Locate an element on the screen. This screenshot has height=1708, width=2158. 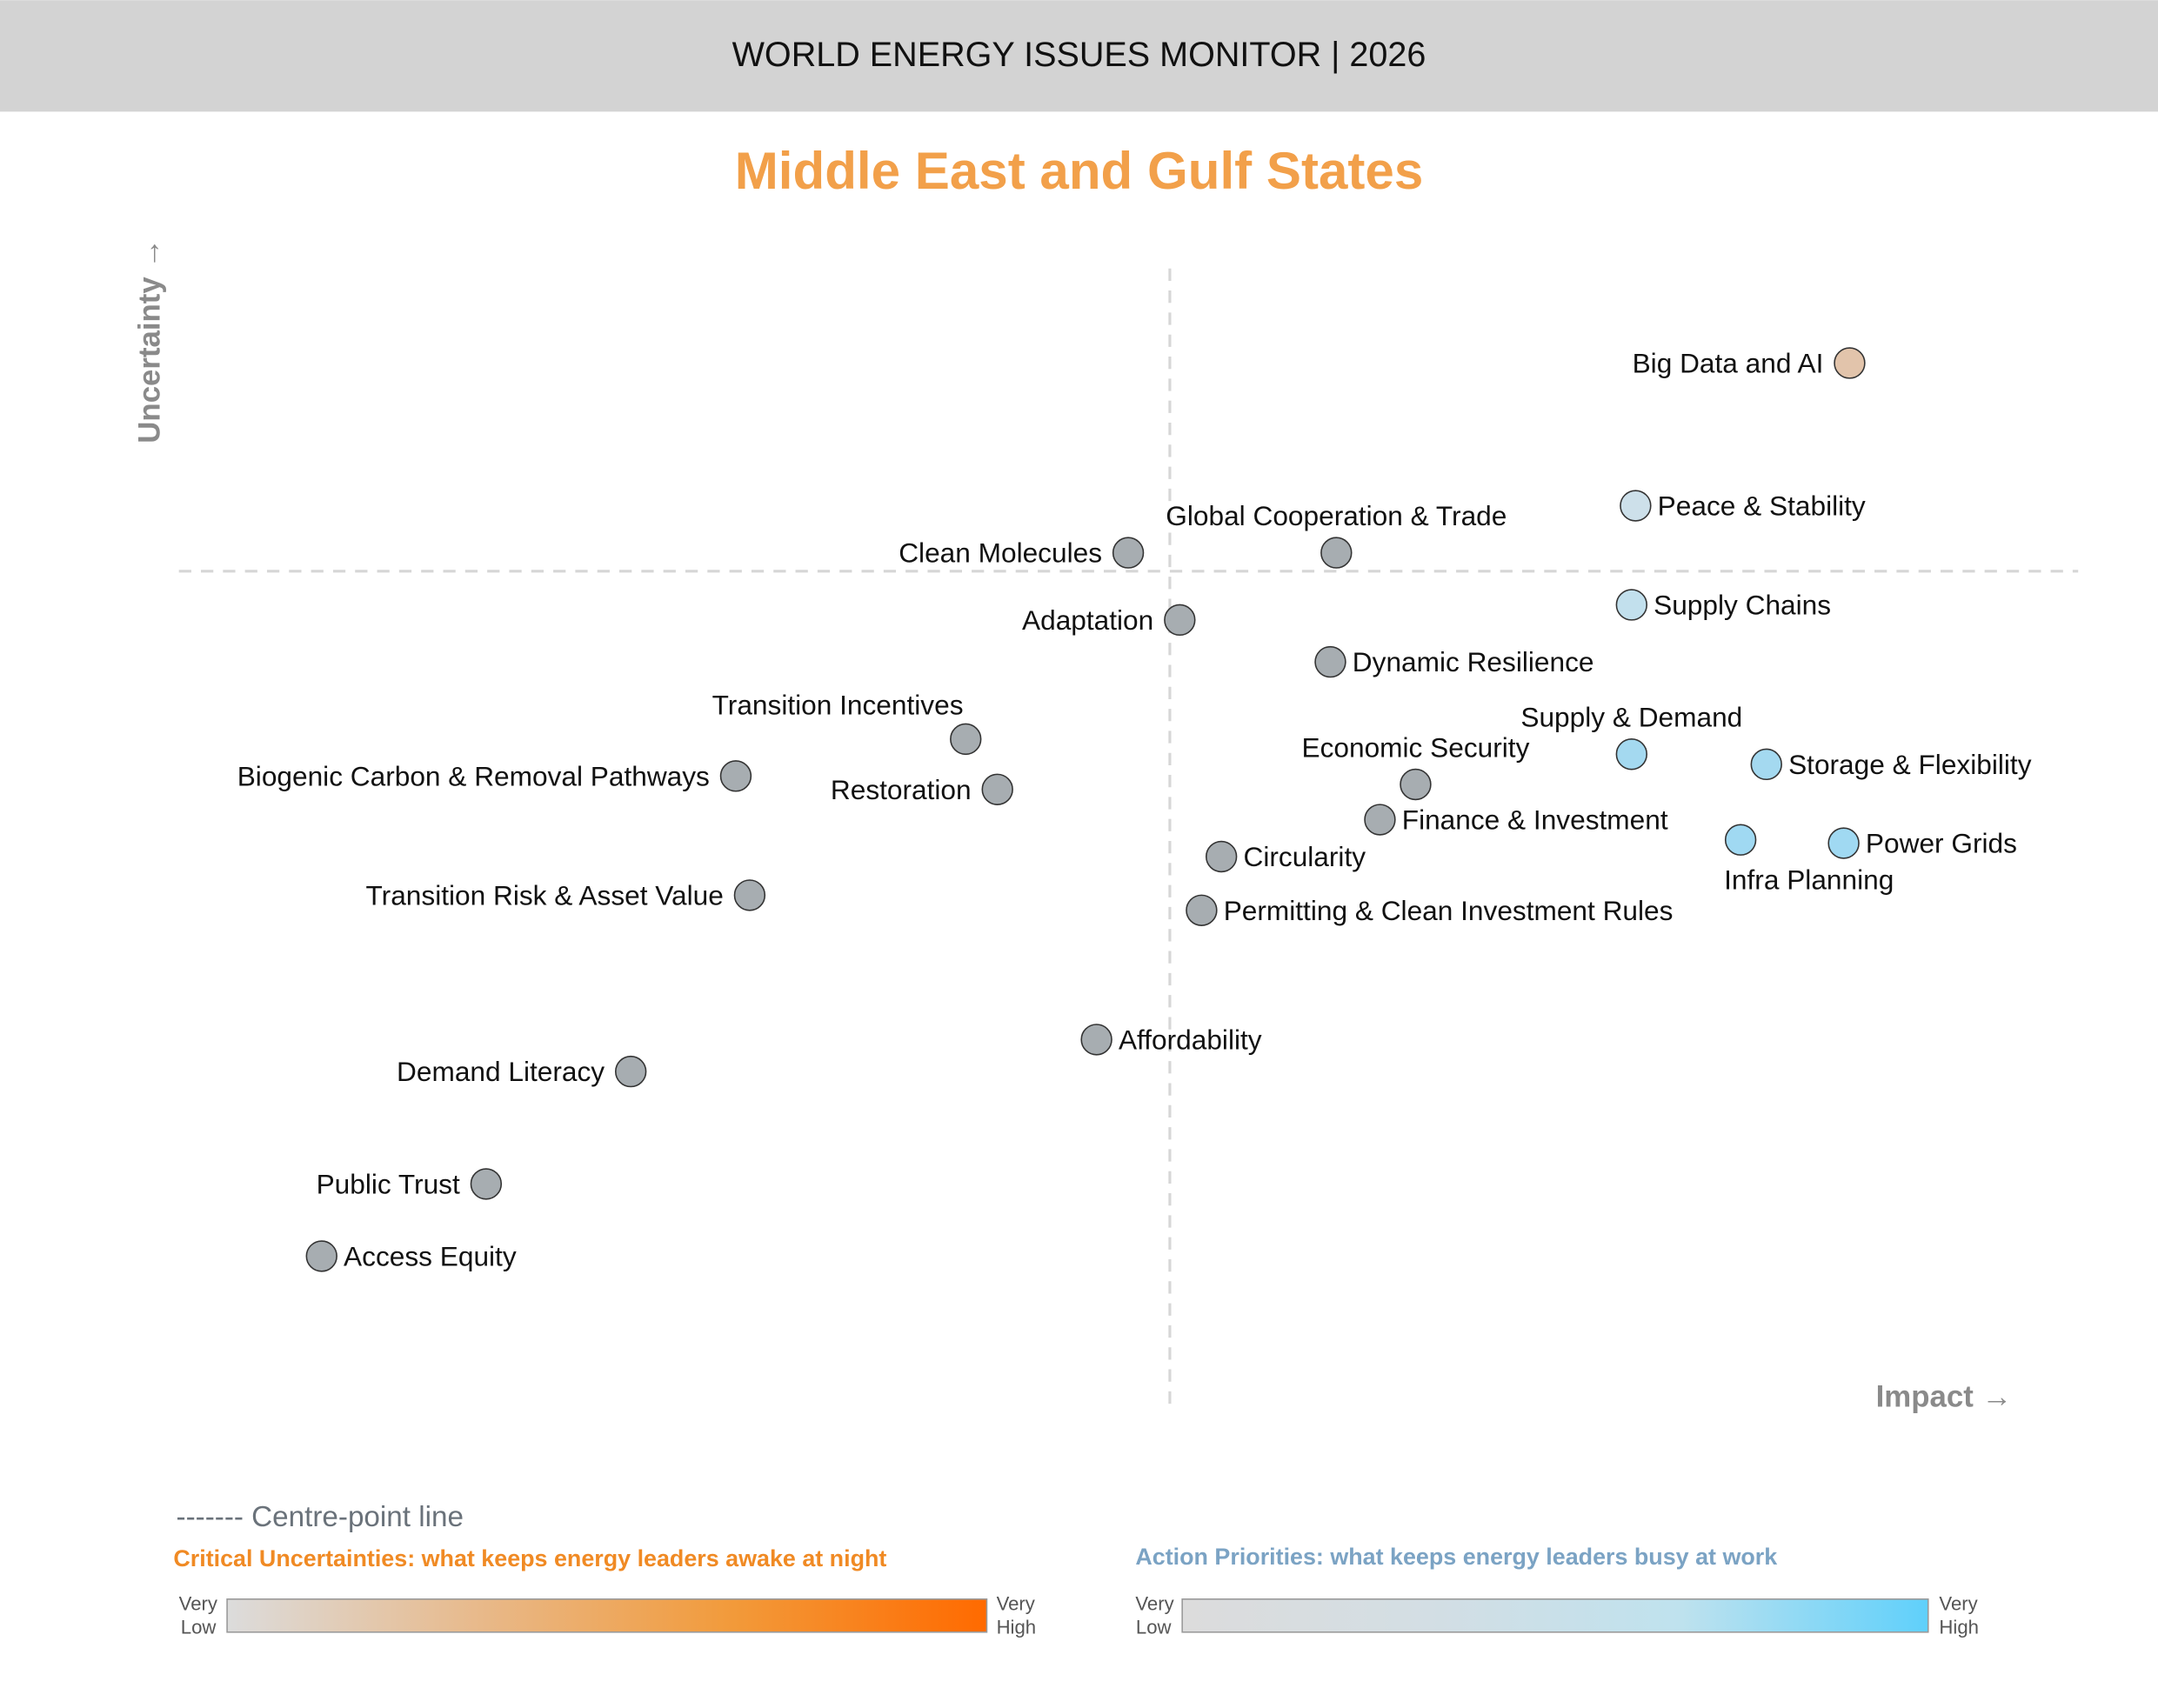
point-label: Permitting & Clean Investment Rules is located at coordinates (1449, 910).